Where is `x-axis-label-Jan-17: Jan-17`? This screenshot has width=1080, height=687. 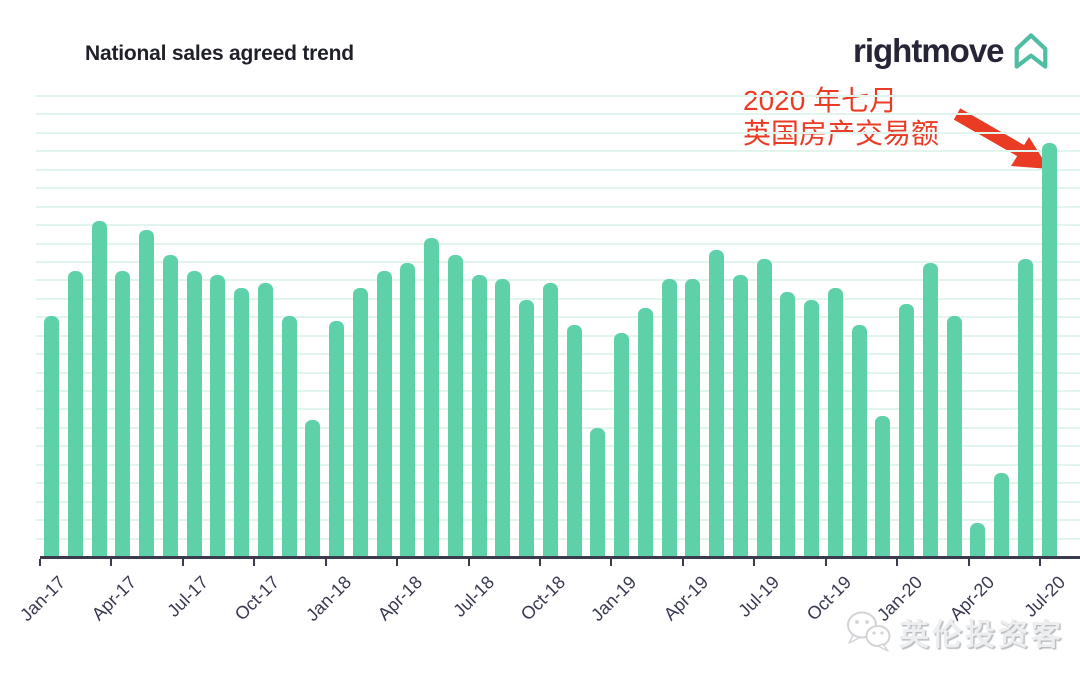 x-axis-label-Jan-17: Jan-17 is located at coordinates (43, 599).